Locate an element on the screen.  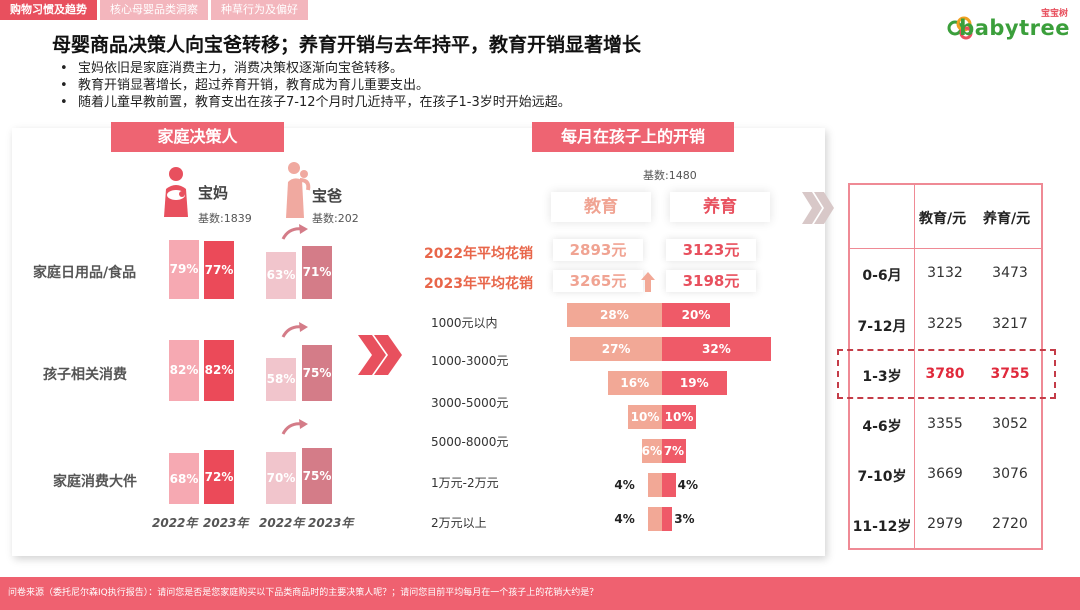
table-education-cell: 2979 is located at coordinates (945, 524).